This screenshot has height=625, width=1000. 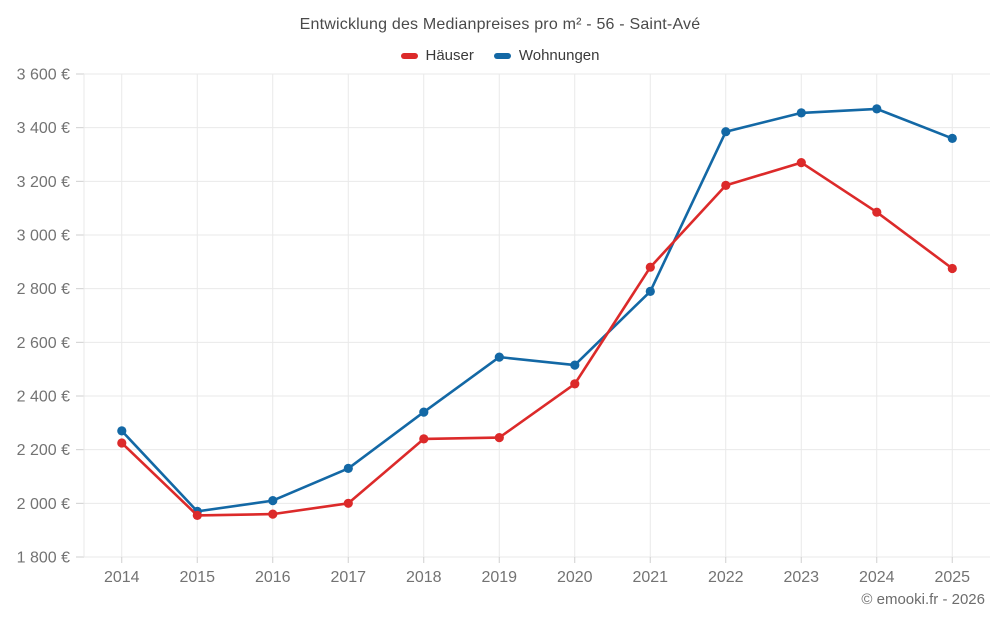 I want to click on y-axis-label: 3 000 €, so click(x=43, y=236).